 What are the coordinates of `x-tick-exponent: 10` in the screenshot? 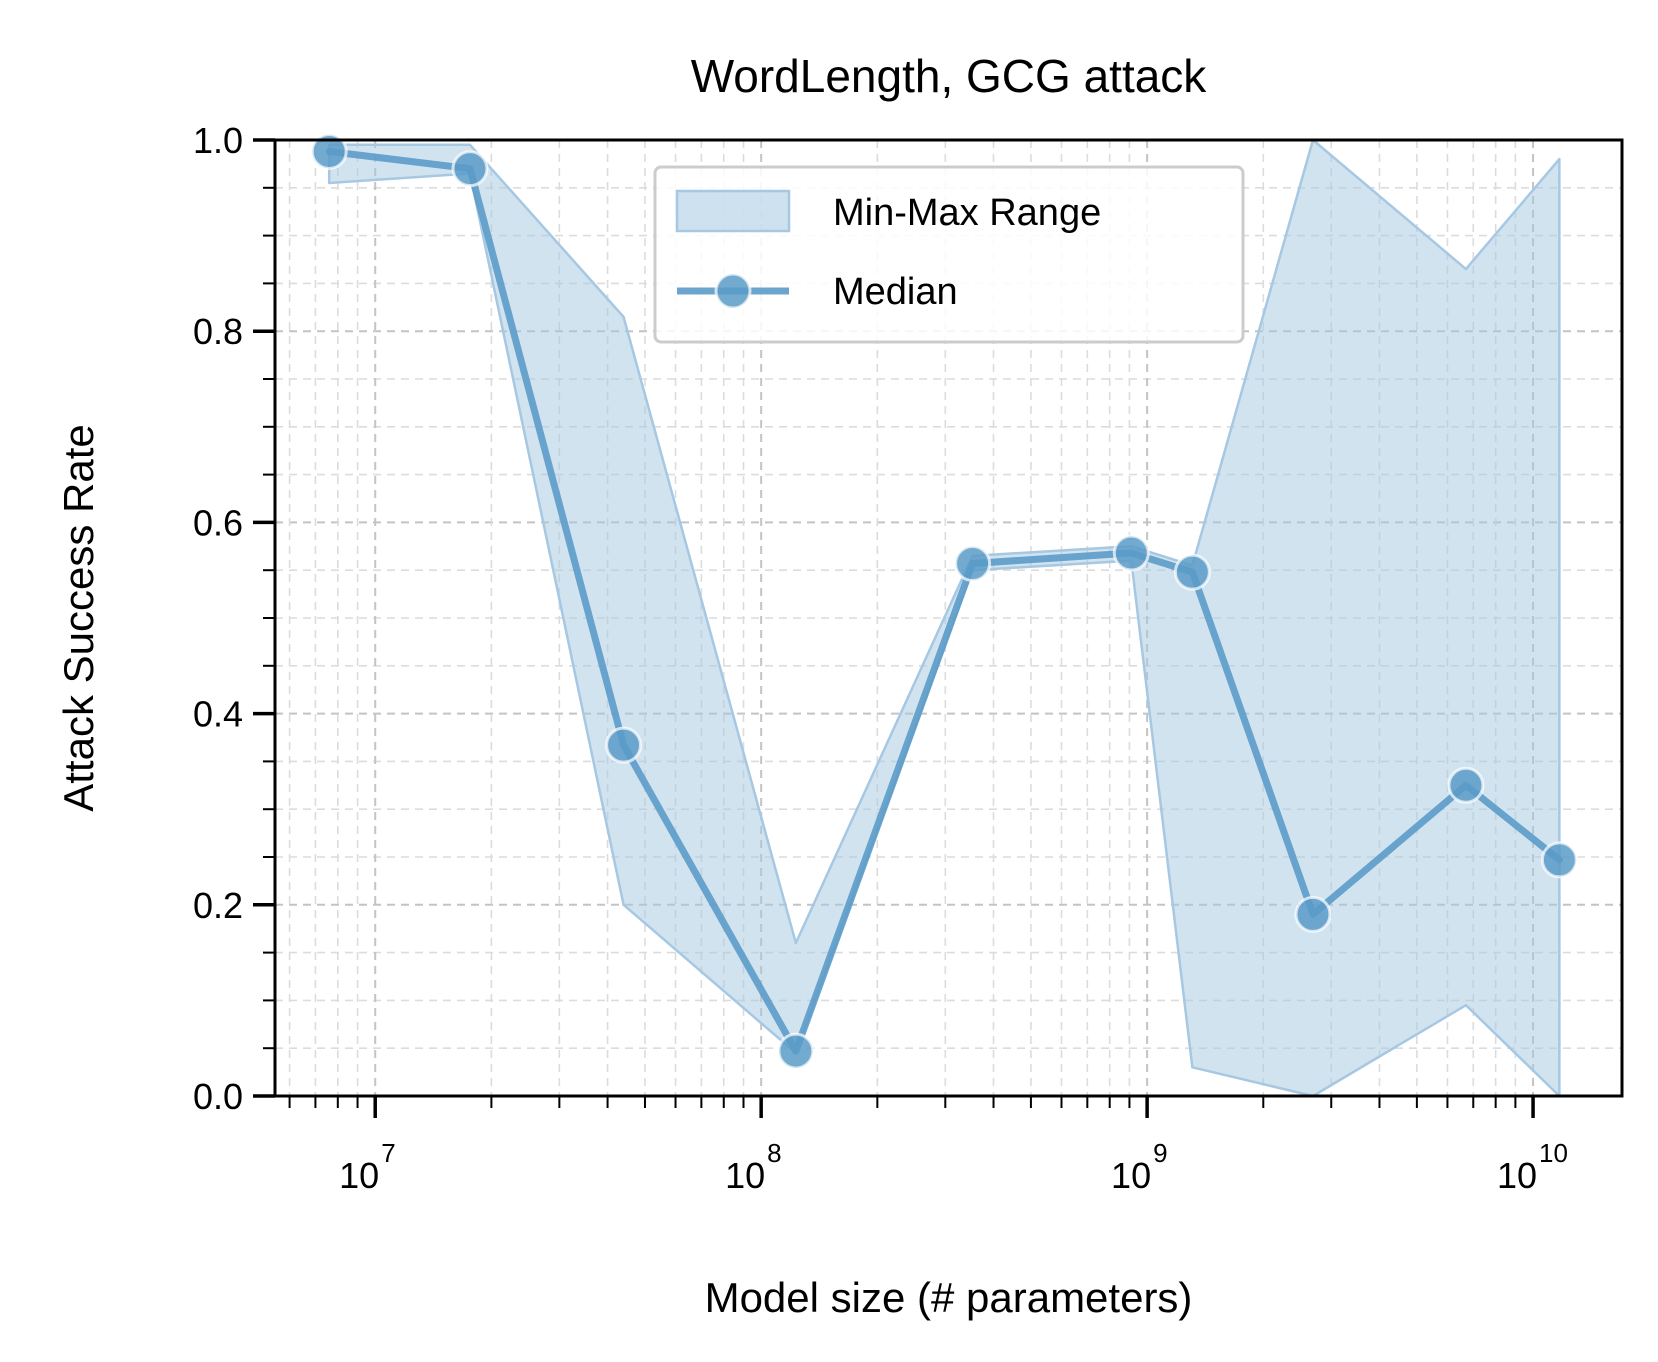 It's located at (1553, 1153).